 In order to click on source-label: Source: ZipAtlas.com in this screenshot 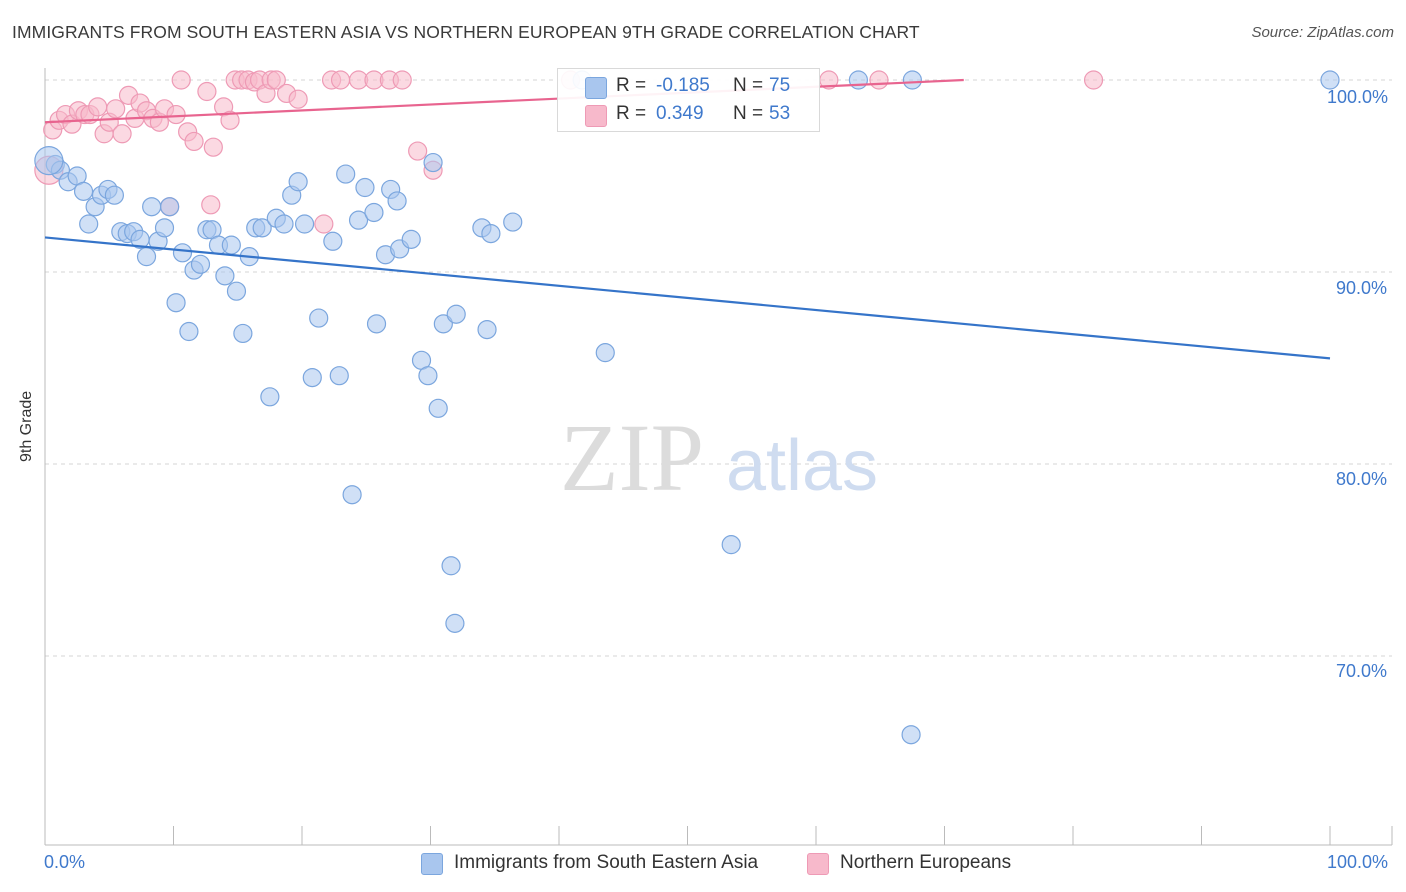, I will do `click(1322, 32)`.